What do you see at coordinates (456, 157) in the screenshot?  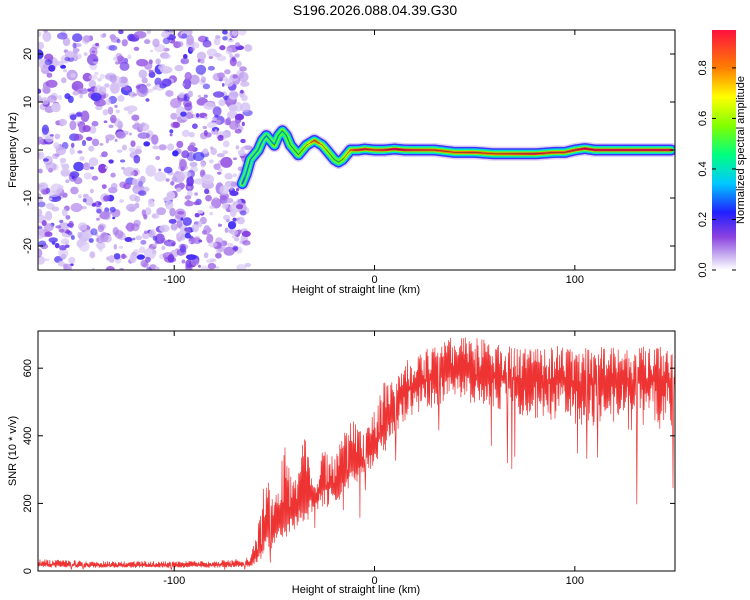 I see `ridge-center-line` at bounding box center [456, 157].